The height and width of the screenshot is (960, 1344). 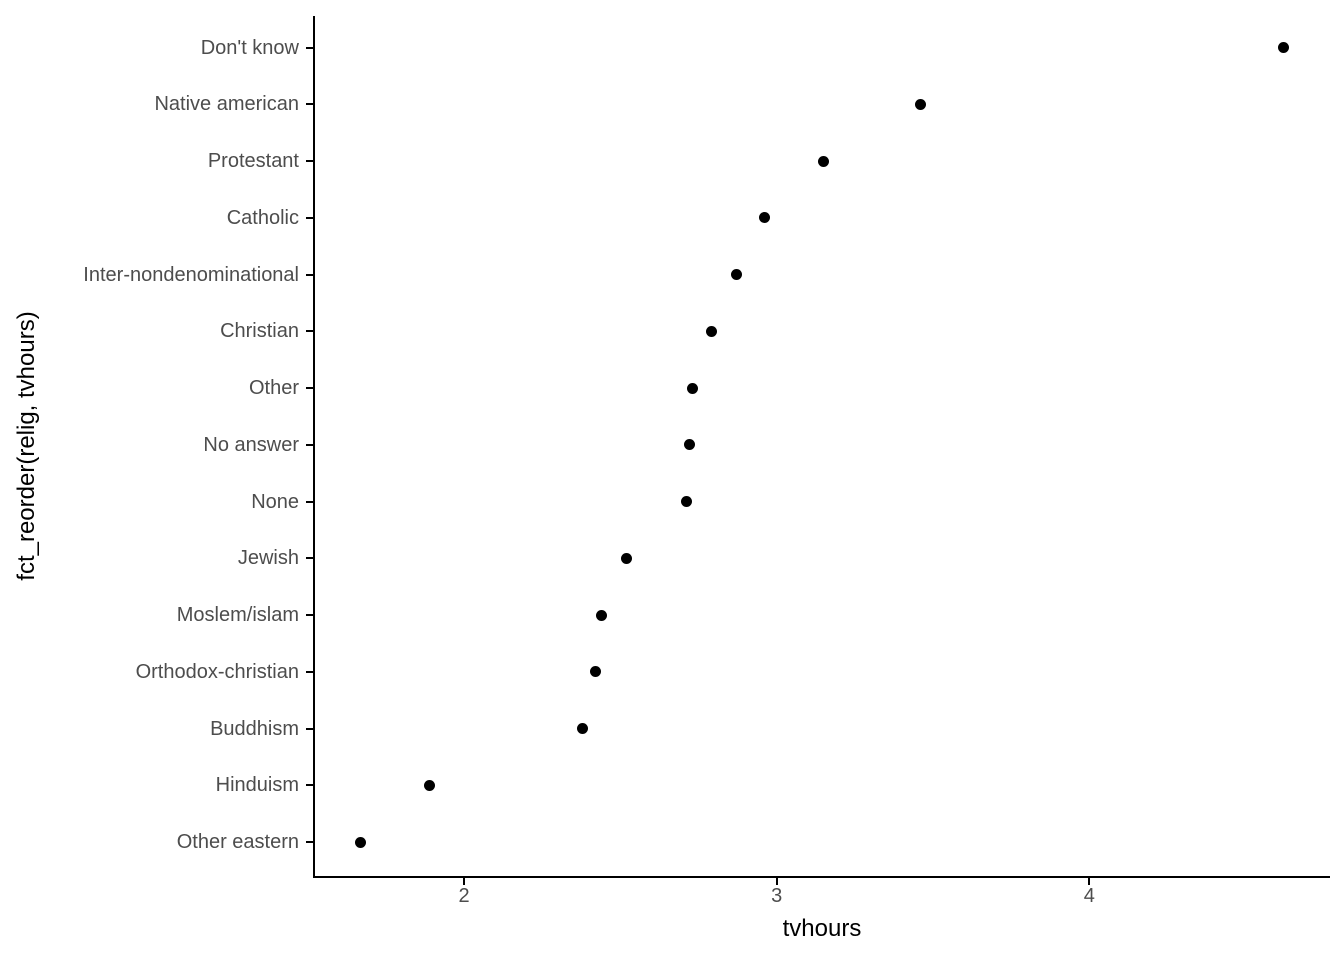 What do you see at coordinates (191, 274) in the screenshot?
I see `y-category-label: Inter-nondenominational` at bounding box center [191, 274].